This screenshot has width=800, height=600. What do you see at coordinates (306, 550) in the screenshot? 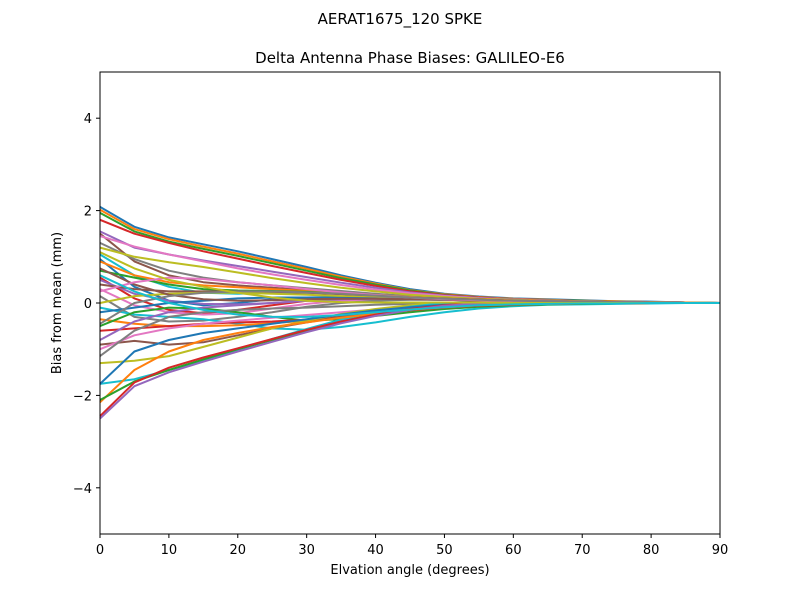
I see `x-tick-label: 30` at bounding box center [306, 550].